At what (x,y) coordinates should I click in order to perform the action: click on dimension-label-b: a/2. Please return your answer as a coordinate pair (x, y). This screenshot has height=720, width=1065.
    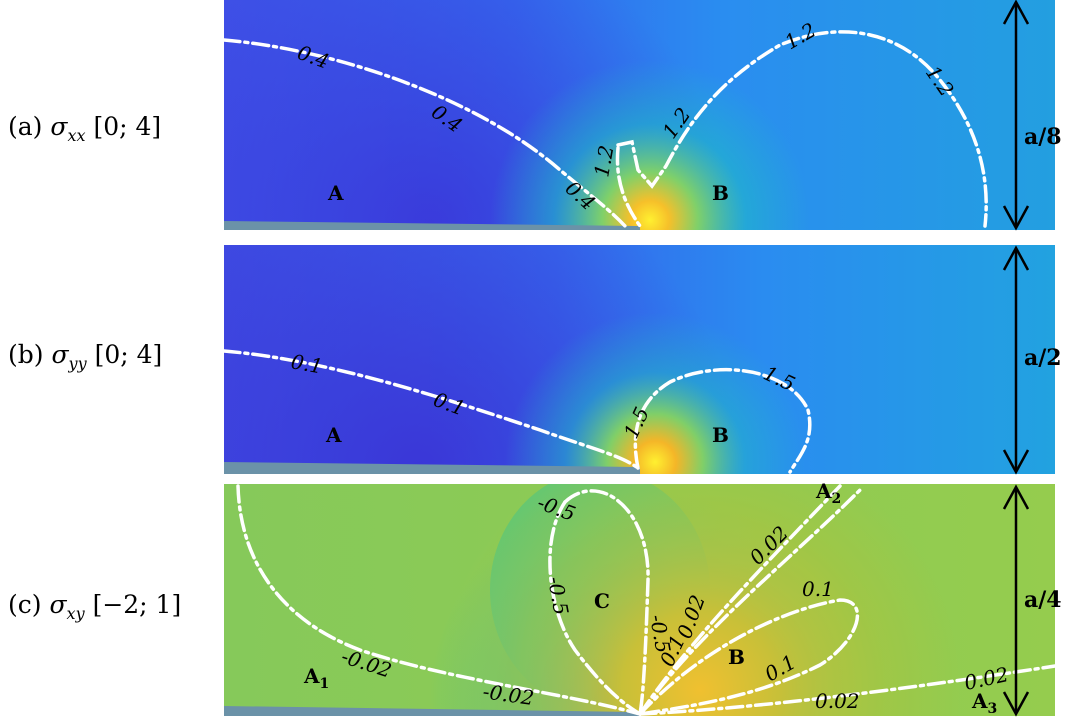
    Looking at the image, I should click on (1043, 358).